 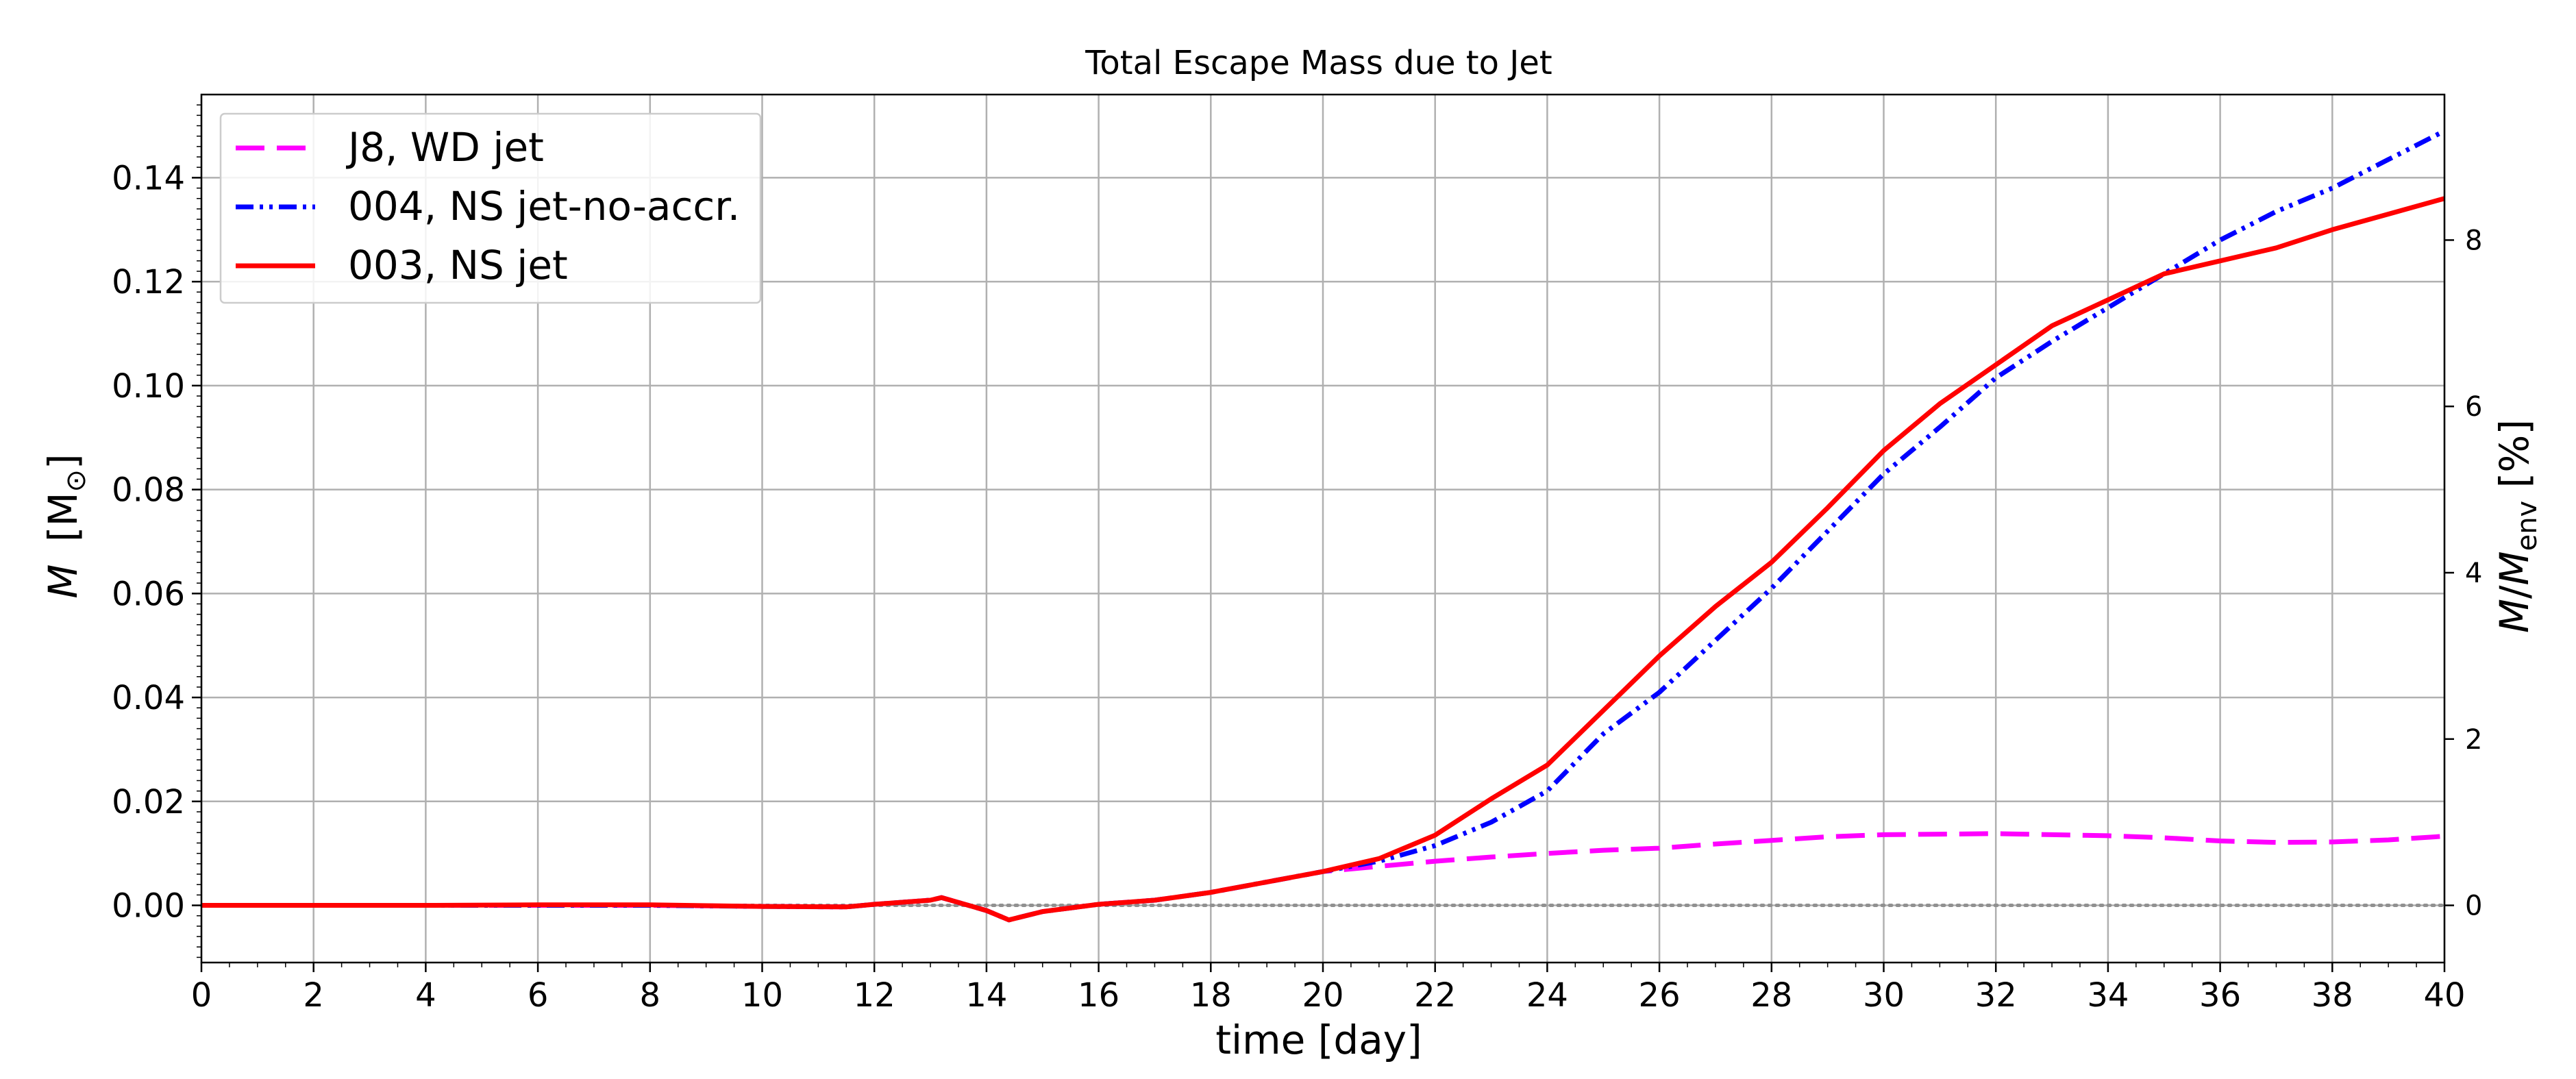 I want to click on x-ticks: 0 2 4 6 8 10 12 14 16 18 20 22 24 26 28 30 32 34 36 38 40, so click(x=1328, y=989).